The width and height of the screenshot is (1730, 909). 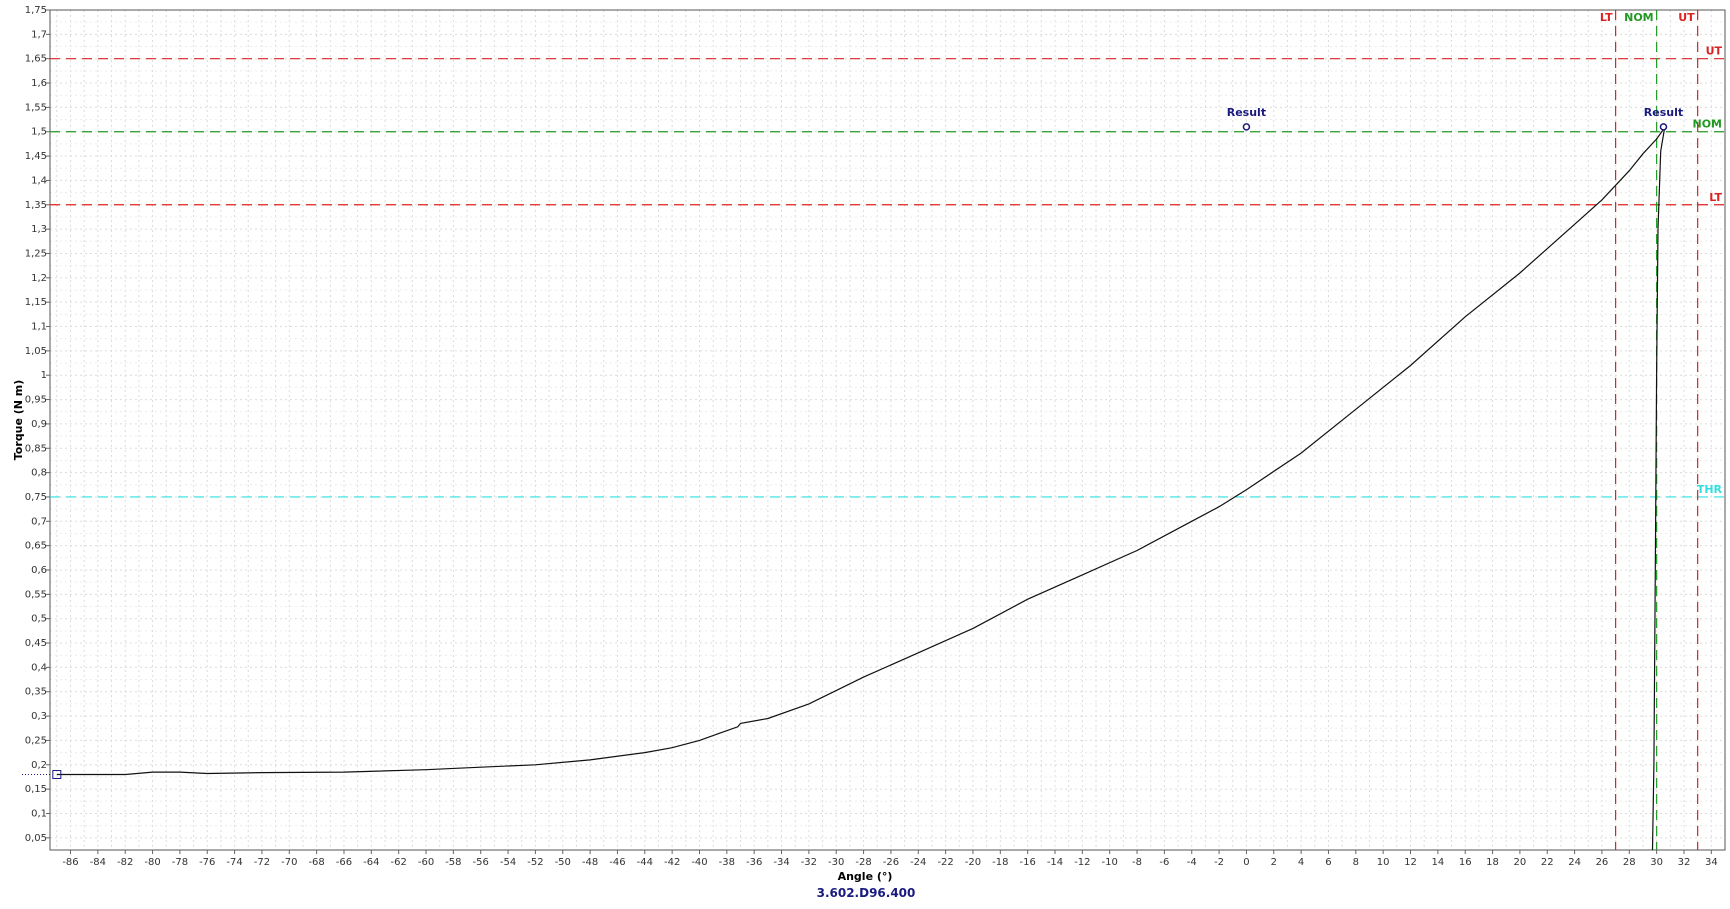 What do you see at coordinates (699, 862) in the screenshot?
I see `x-tick-label: -40` at bounding box center [699, 862].